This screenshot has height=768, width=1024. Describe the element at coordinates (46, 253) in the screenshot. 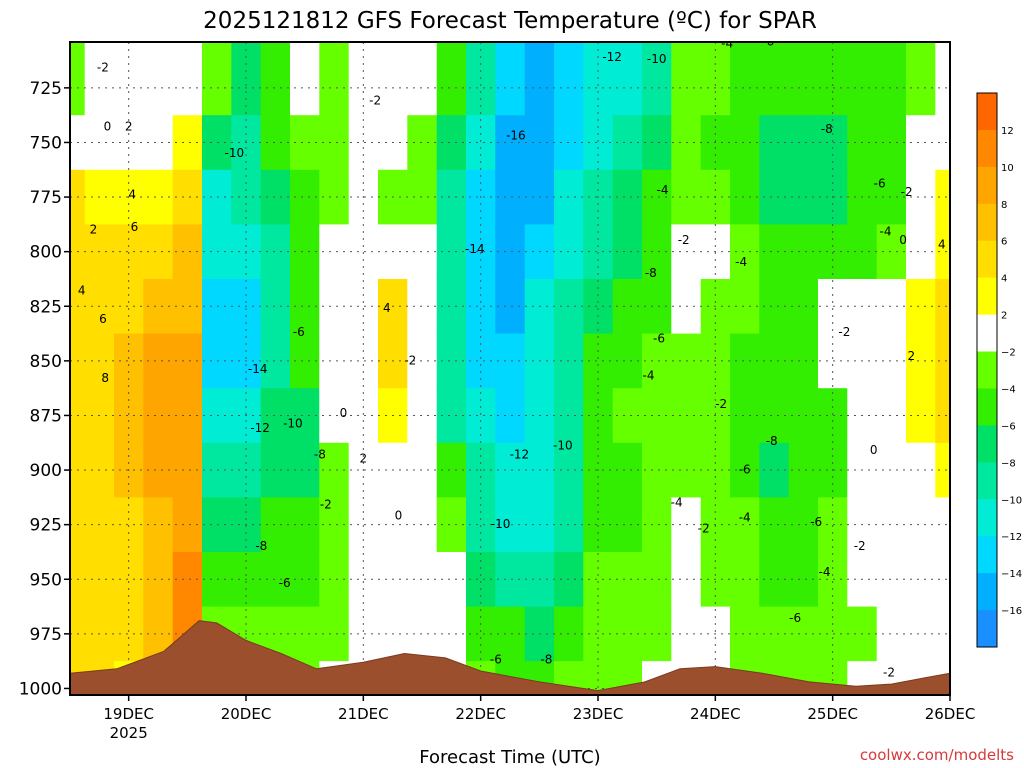

I see `y-tick-label: 800` at that location.